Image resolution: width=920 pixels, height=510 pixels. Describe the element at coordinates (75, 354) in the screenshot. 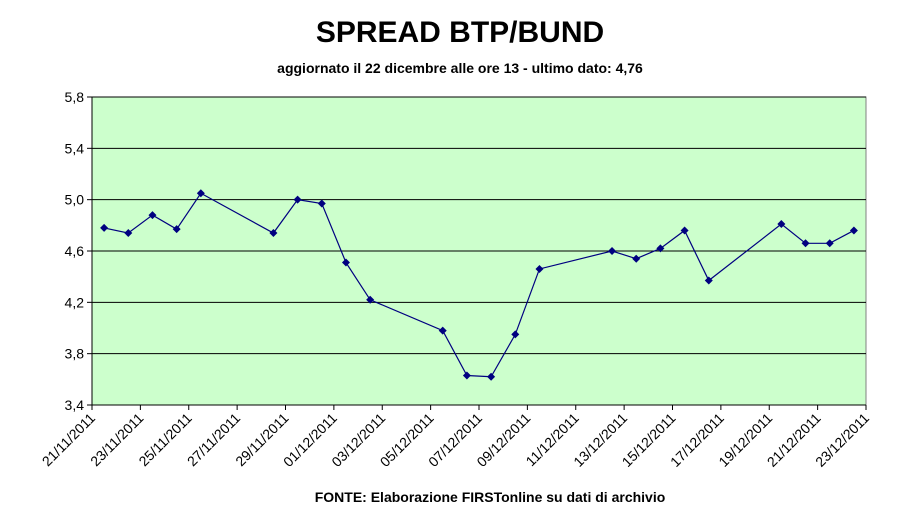

I see `y-tick-label: 3,8` at that location.